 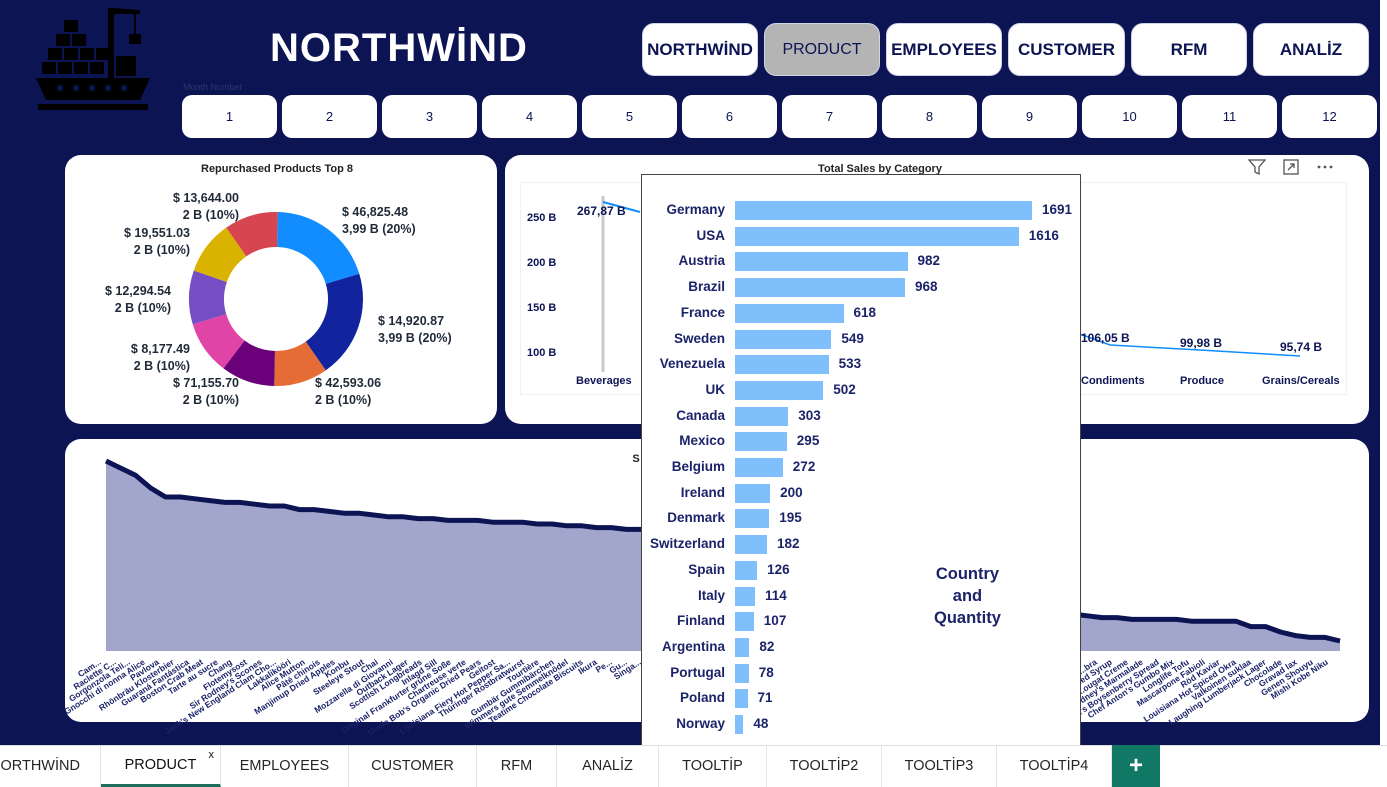 What do you see at coordinates (715, 389) in the screenshot?
I see `country-label: UK` at bounding box center [715, 389].